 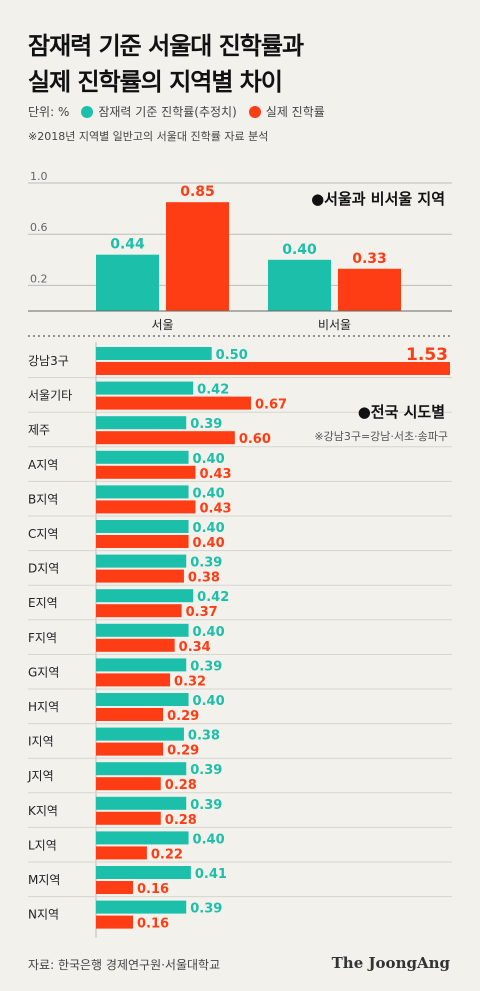 I want to click on y-tick-label: 1.0, so click(x=39, y=176).